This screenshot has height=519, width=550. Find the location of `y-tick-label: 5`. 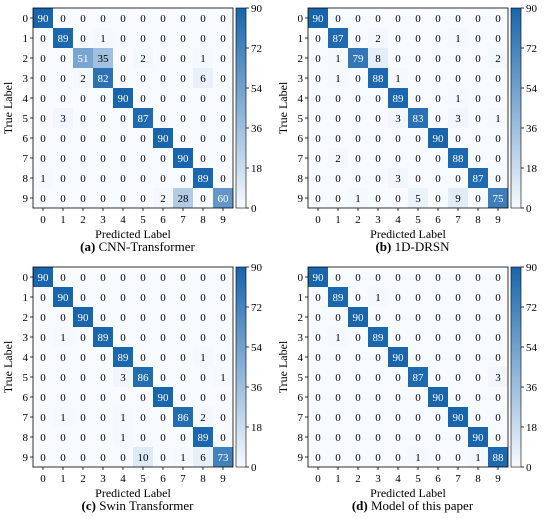

y-tick-label: 5 is located at coordinates (301, 119).